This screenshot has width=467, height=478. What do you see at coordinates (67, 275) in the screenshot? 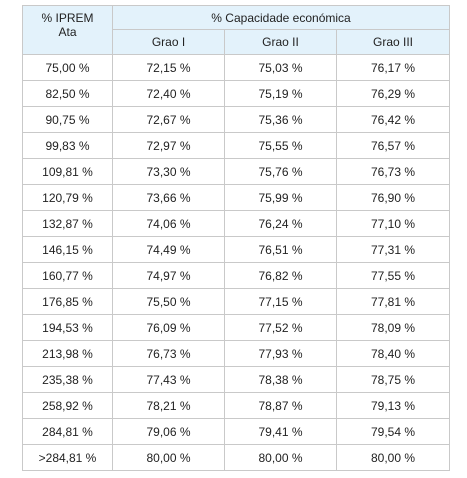
I see `cell-iprem: 160,77 %` at bounding box center [67, 275].